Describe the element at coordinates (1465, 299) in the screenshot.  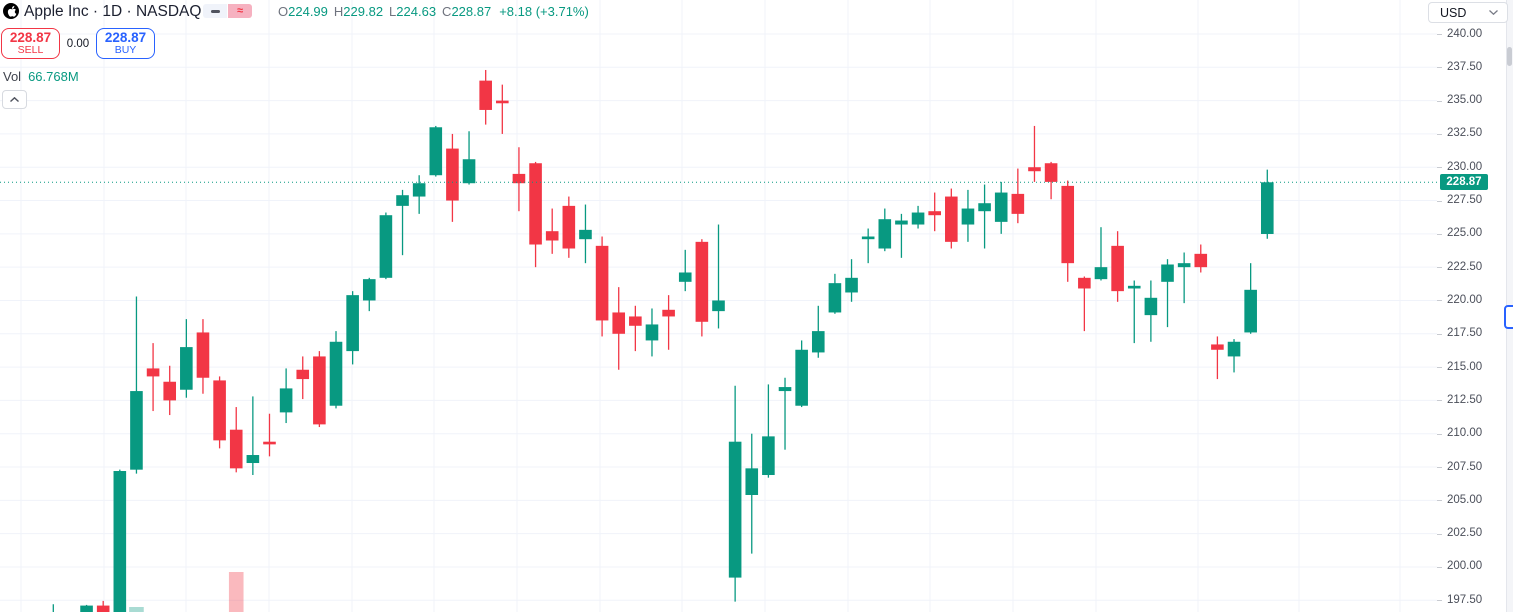
I see `price-scale-label: 220.00` at that location.